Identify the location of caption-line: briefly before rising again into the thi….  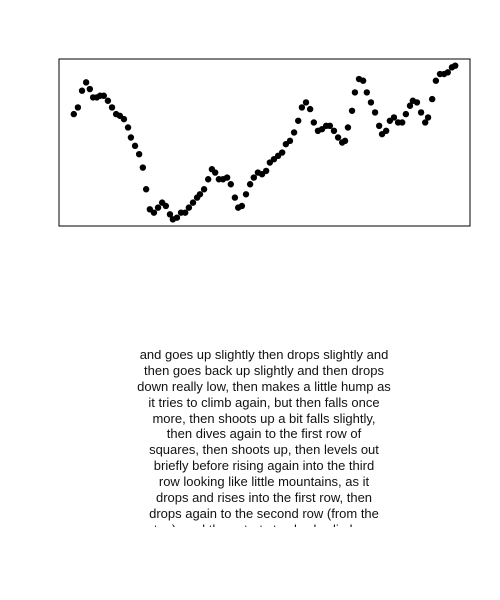
(264, 466).